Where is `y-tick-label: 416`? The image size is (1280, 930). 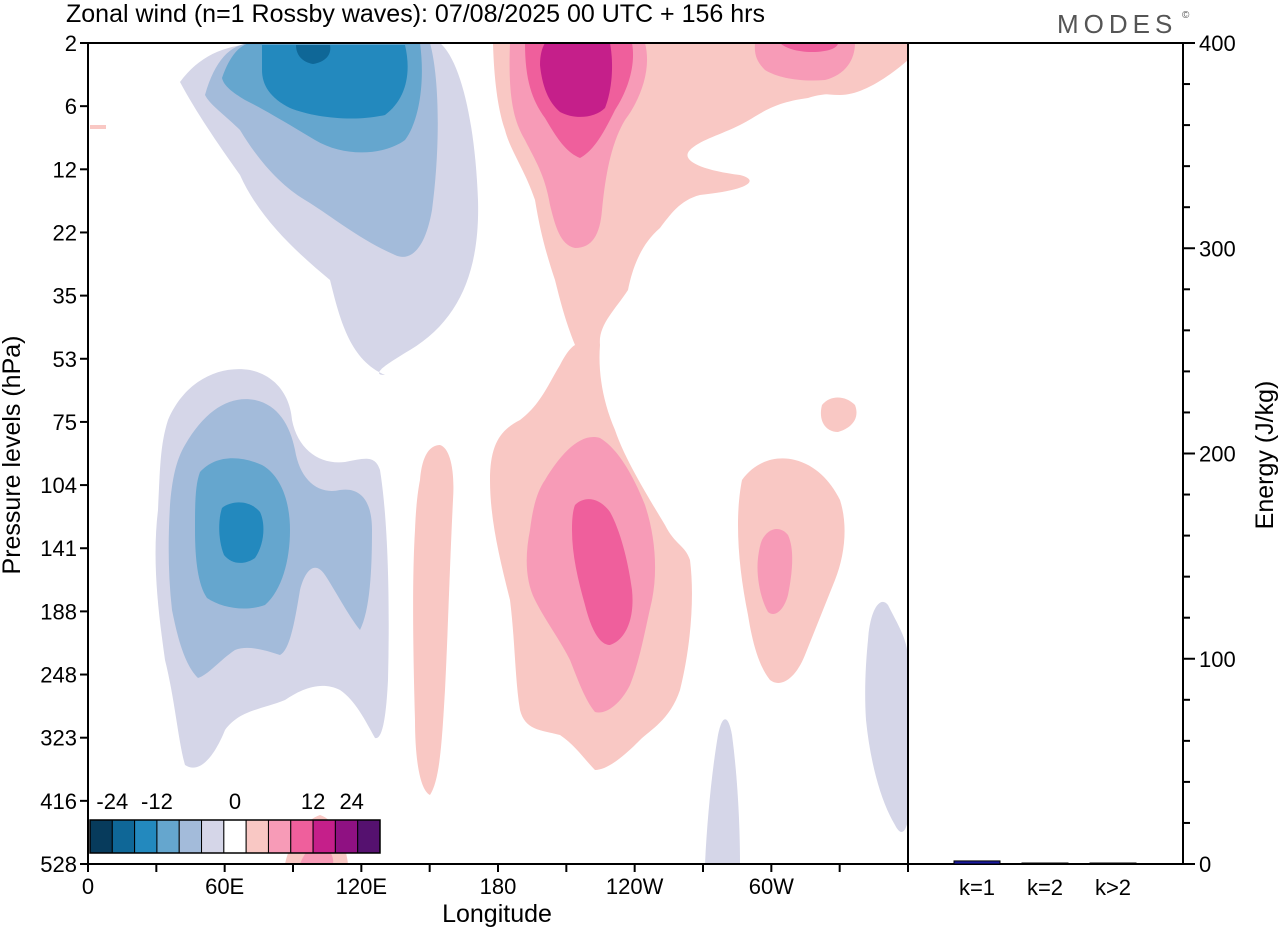
y-tick-label: 416 is located at coordinates (58, 801).